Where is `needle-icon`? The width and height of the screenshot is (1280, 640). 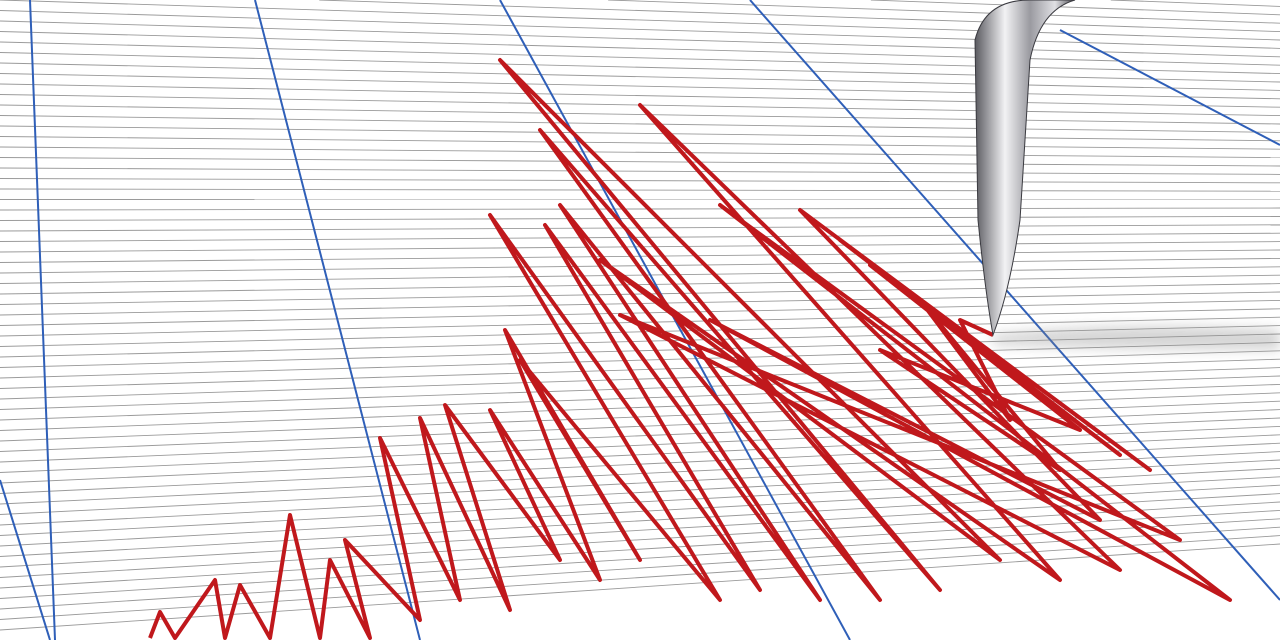
needle-icon is located at coordinates (1025, 168).